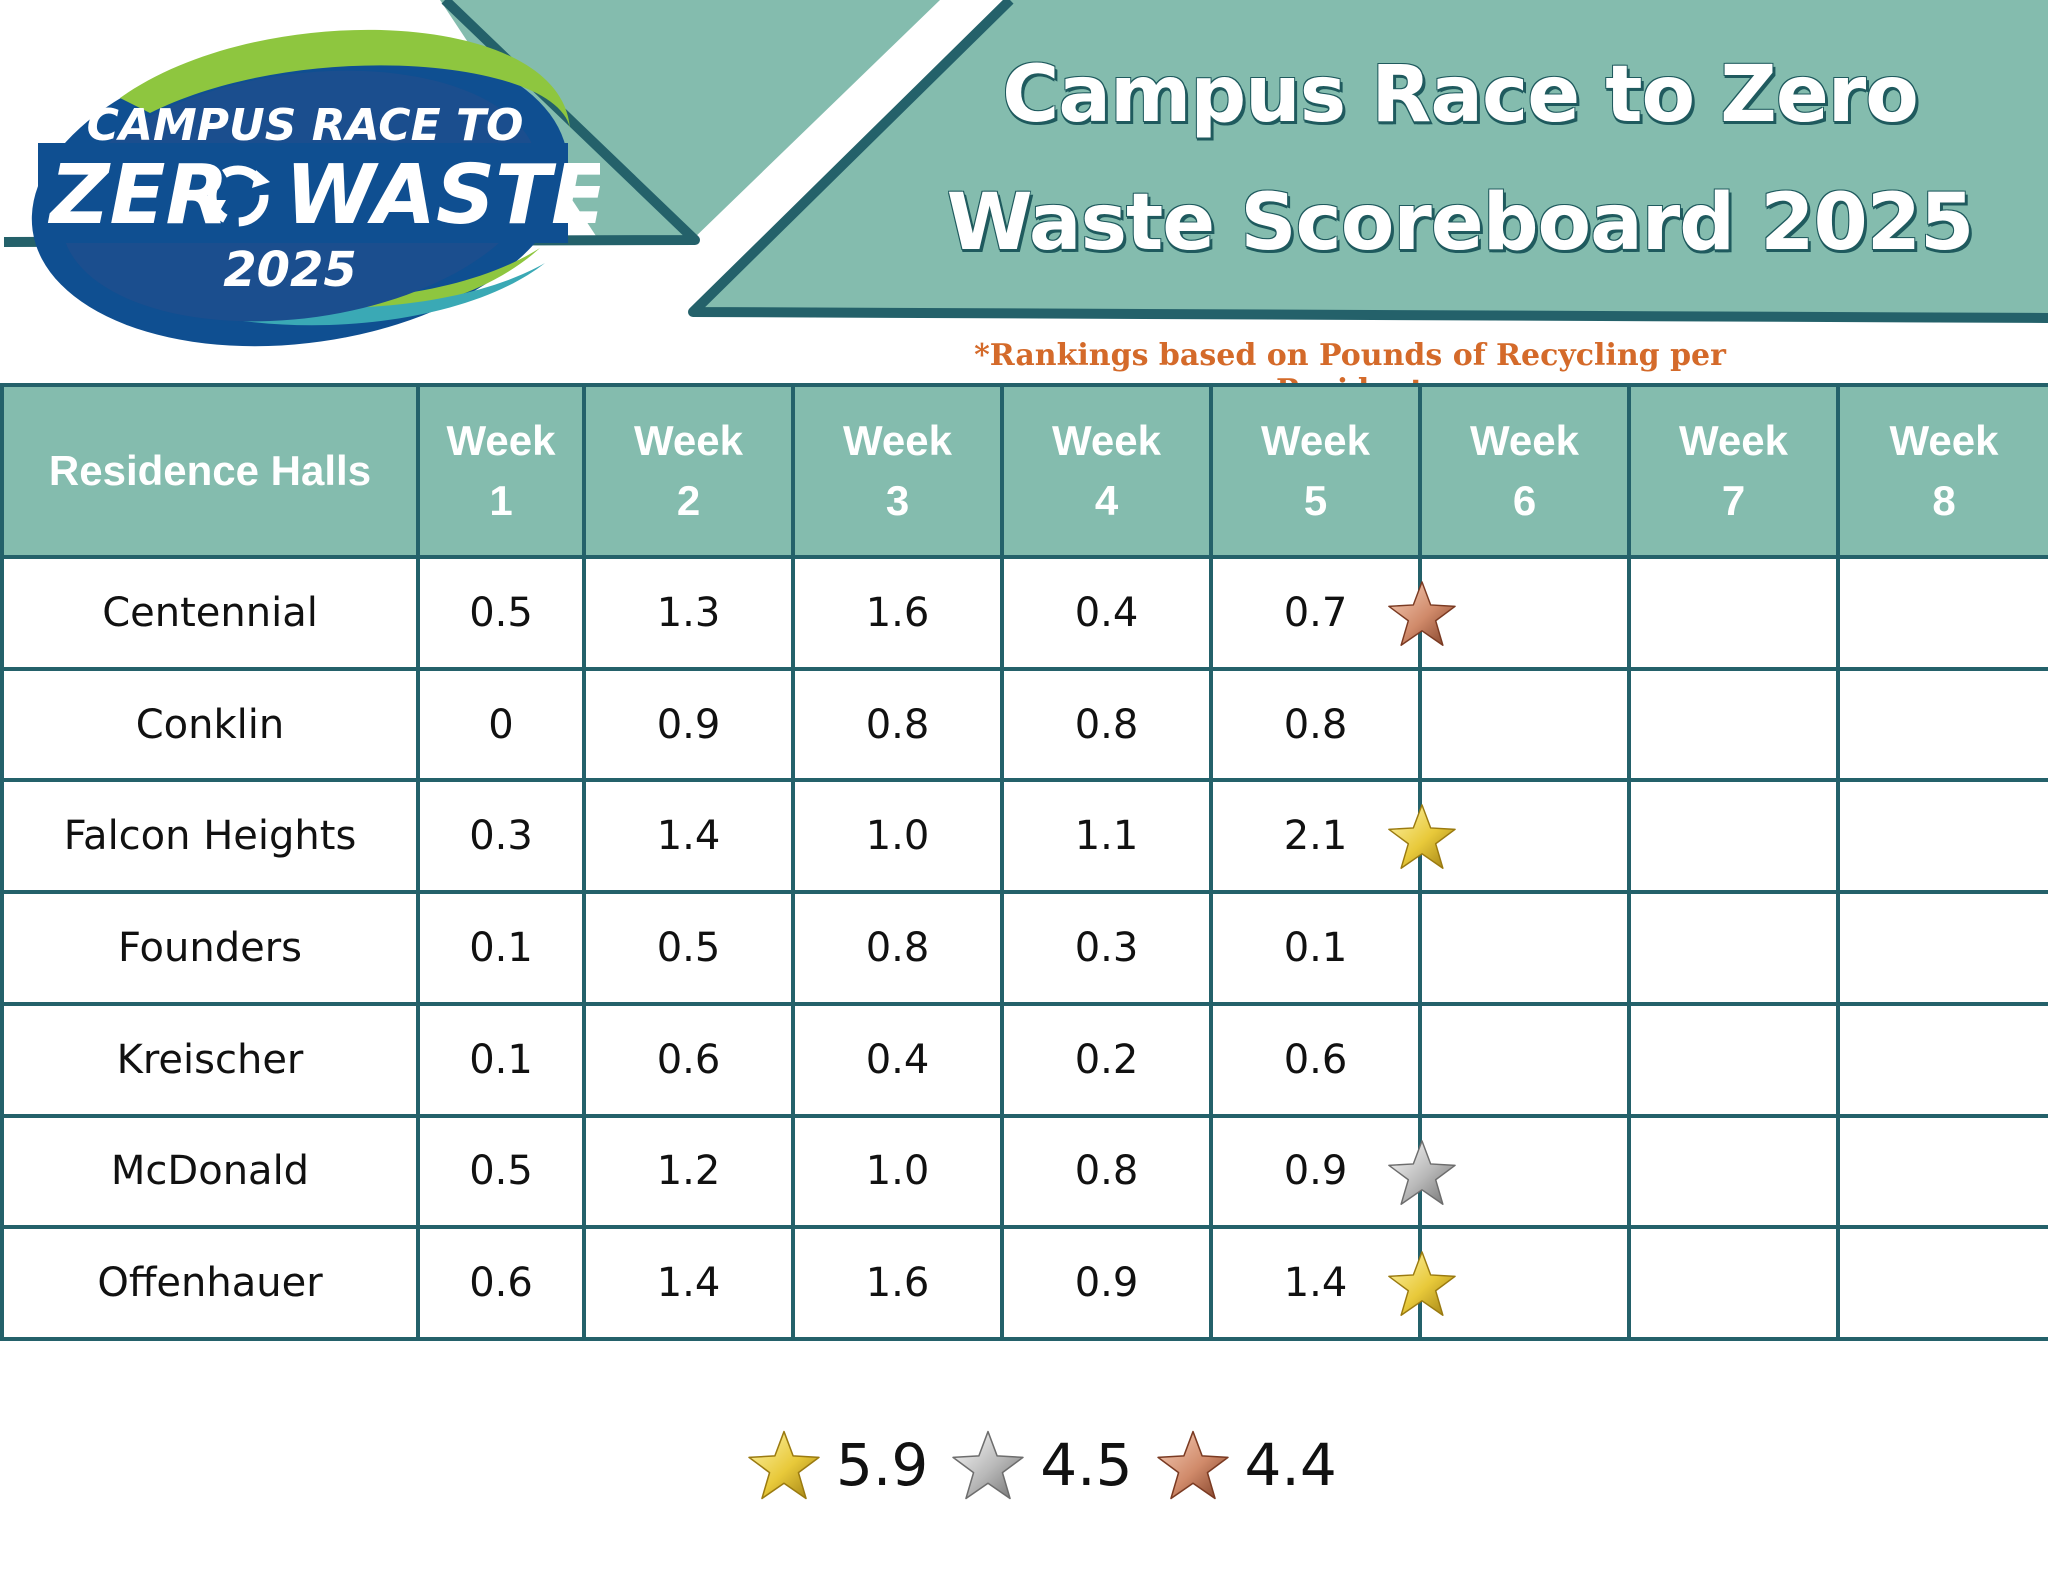 The width and height of the screenshot is (2048, 1582). I want to click on week-1-cell: 0, so click(501, 724).